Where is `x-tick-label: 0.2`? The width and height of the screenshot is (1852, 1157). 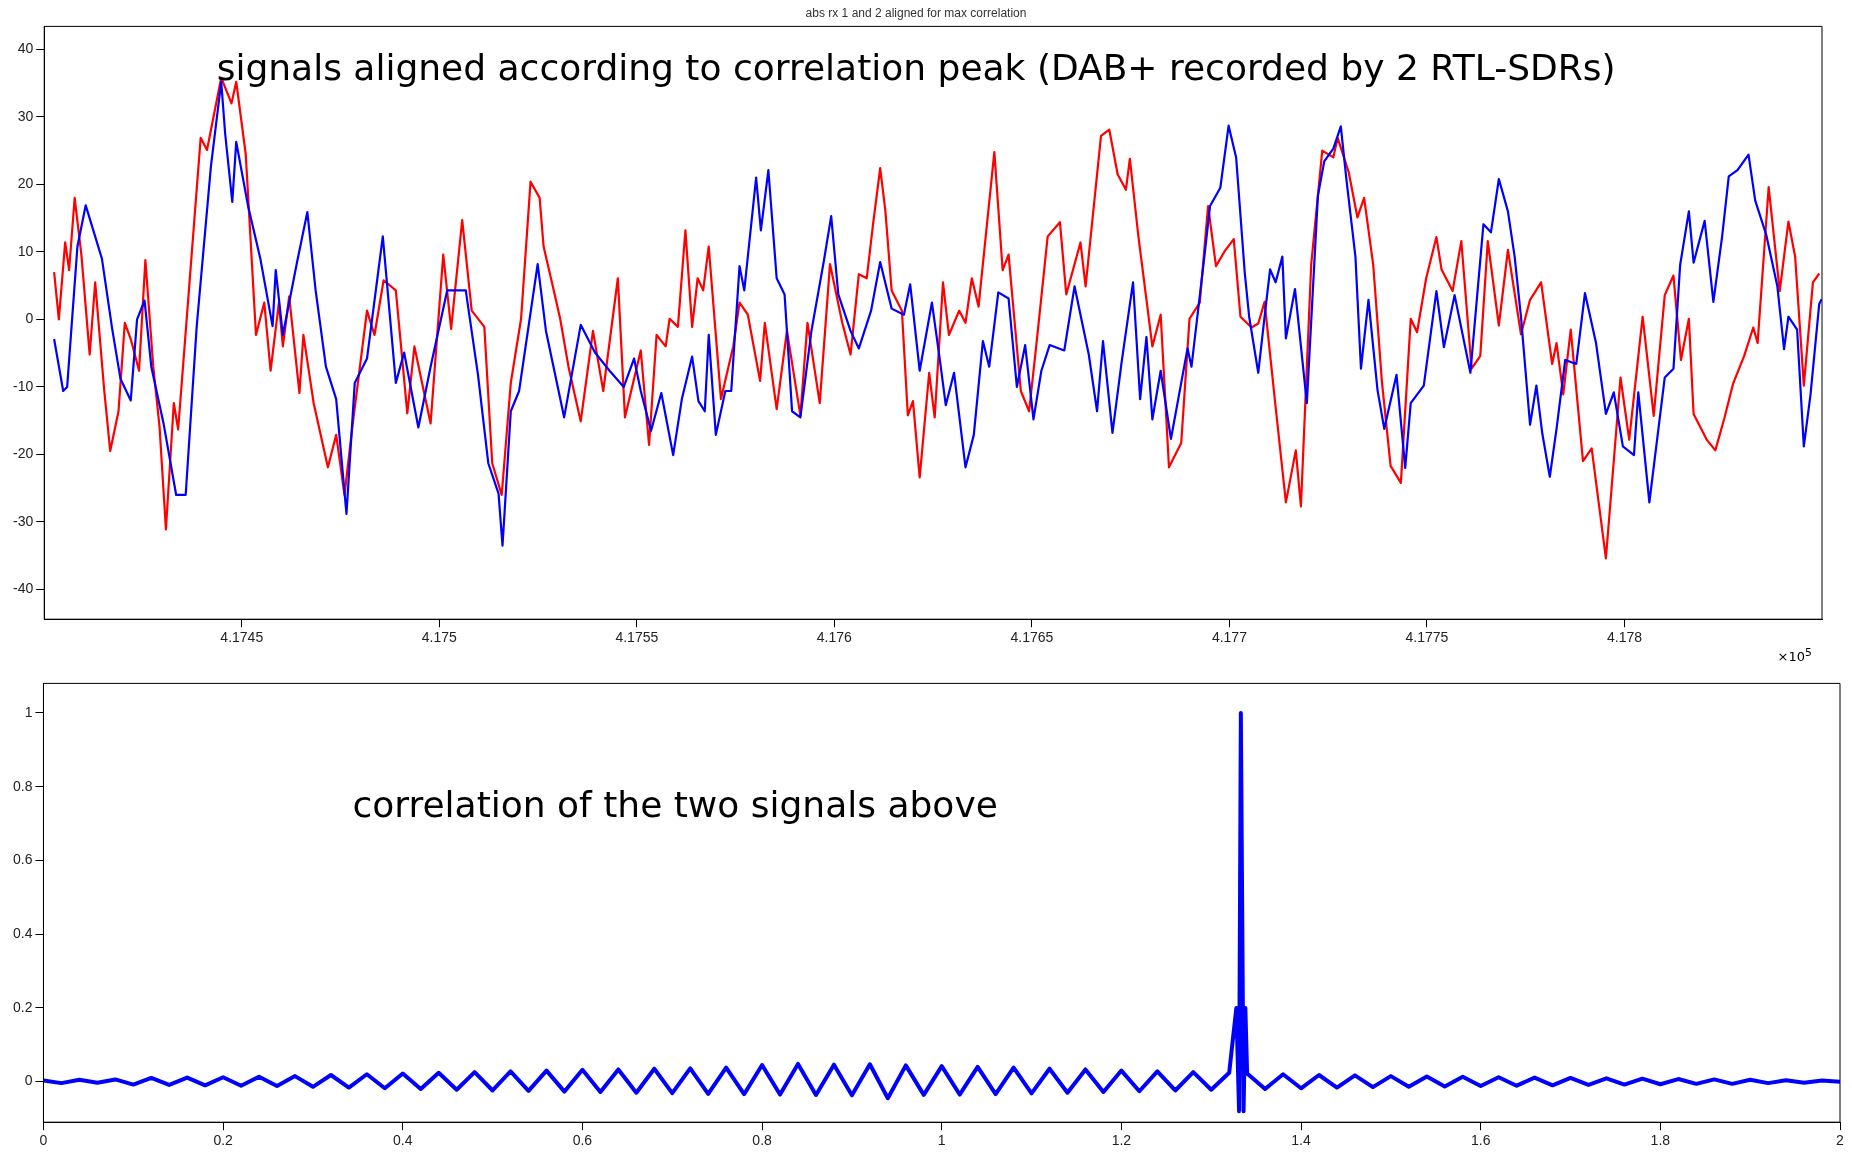
x-tick-label: 0.2 is located at coordinates (223, 1140).